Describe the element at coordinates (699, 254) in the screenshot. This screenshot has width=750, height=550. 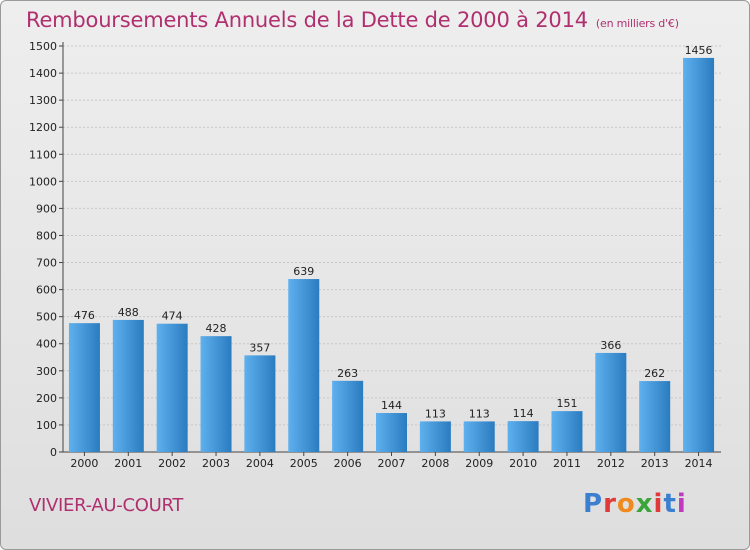
I see `bar-2014` at that location.